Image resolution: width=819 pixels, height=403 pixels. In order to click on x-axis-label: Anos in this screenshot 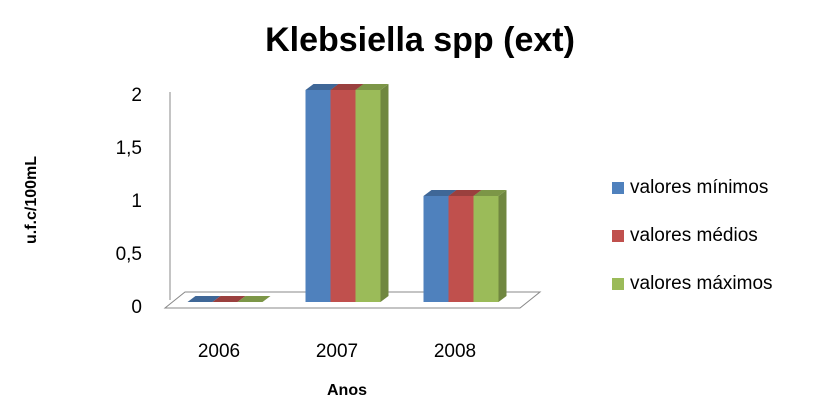, I will do `click(347, 390)`.